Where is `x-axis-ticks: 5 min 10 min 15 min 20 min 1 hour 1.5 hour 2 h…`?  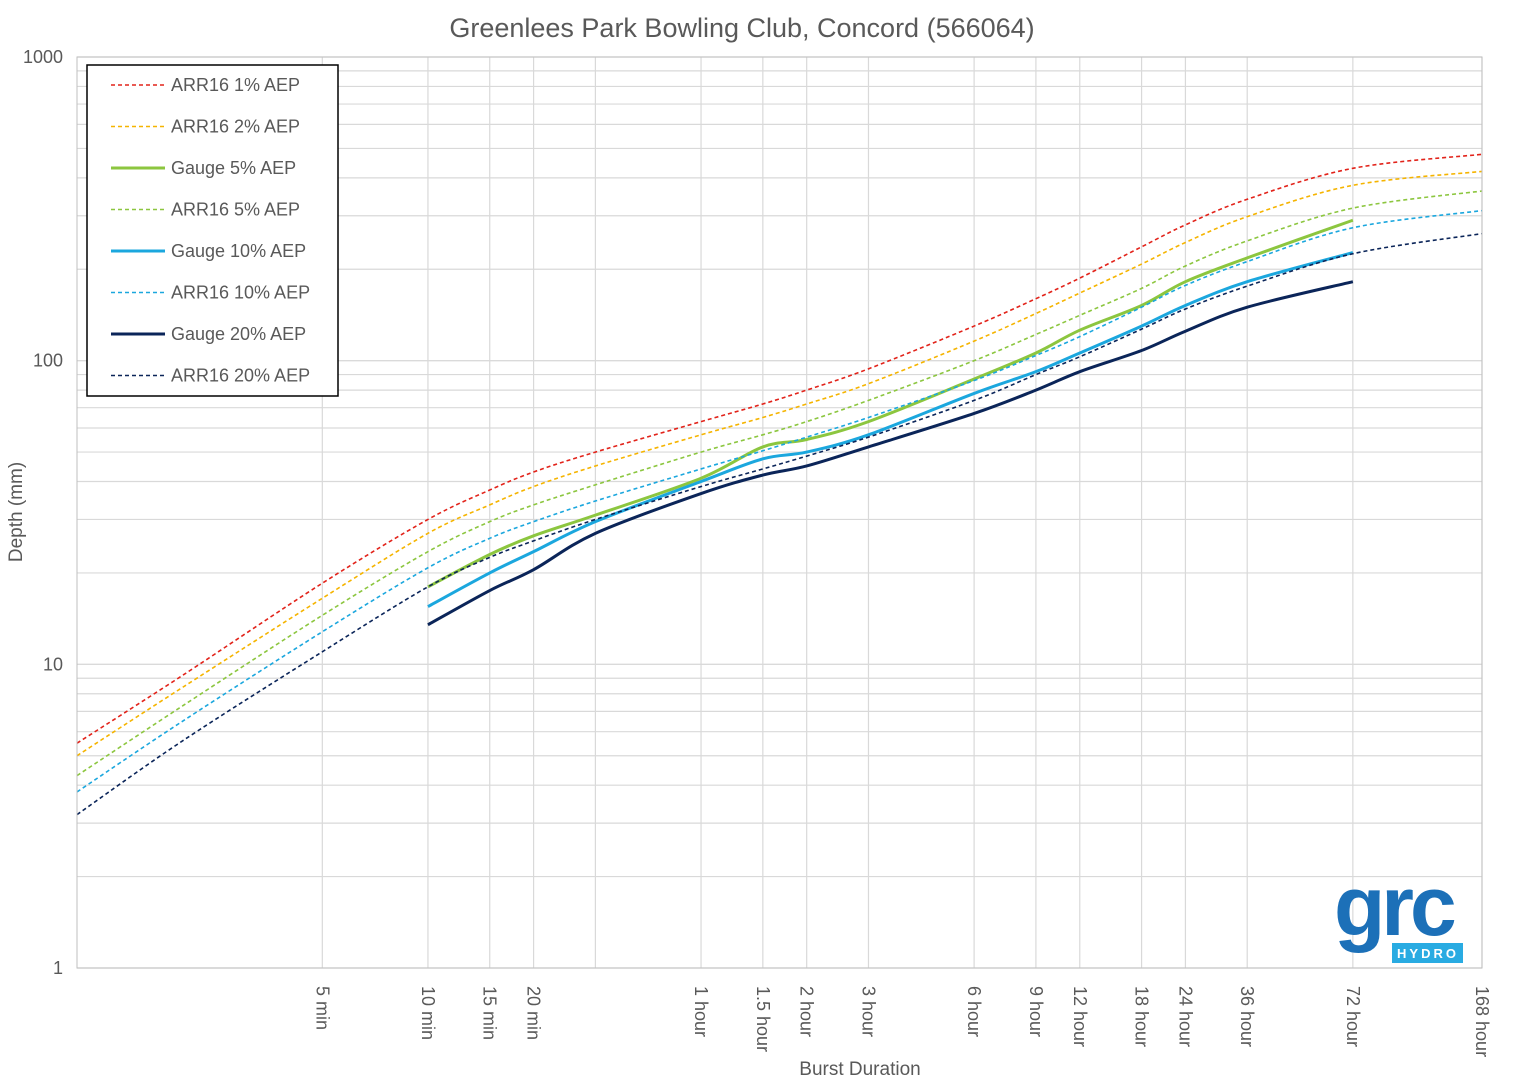
x-axis-ticks: 5 min 10 min 15 min 20 min 1 hour 1.5 hour 2 h… is located at coordinates (902, 1021).